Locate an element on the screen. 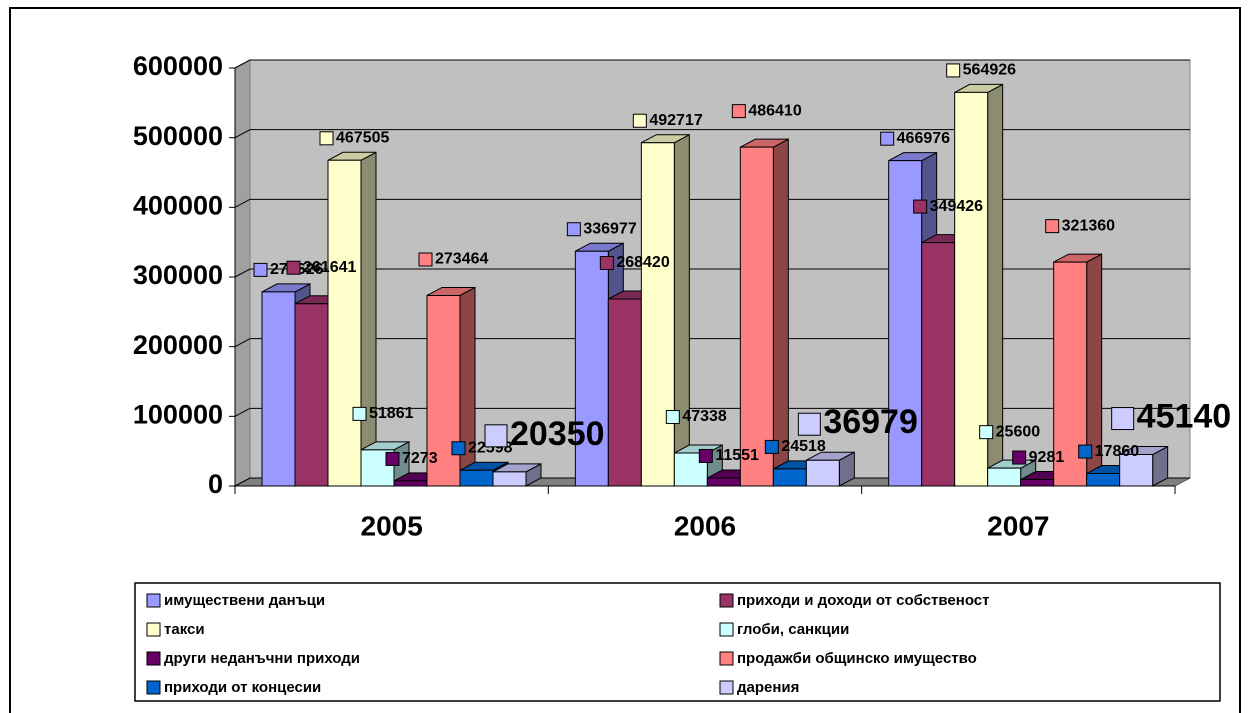 This screenshot has width=1249, height=713. data-label: 466976 is located at coordinates (923, 138).